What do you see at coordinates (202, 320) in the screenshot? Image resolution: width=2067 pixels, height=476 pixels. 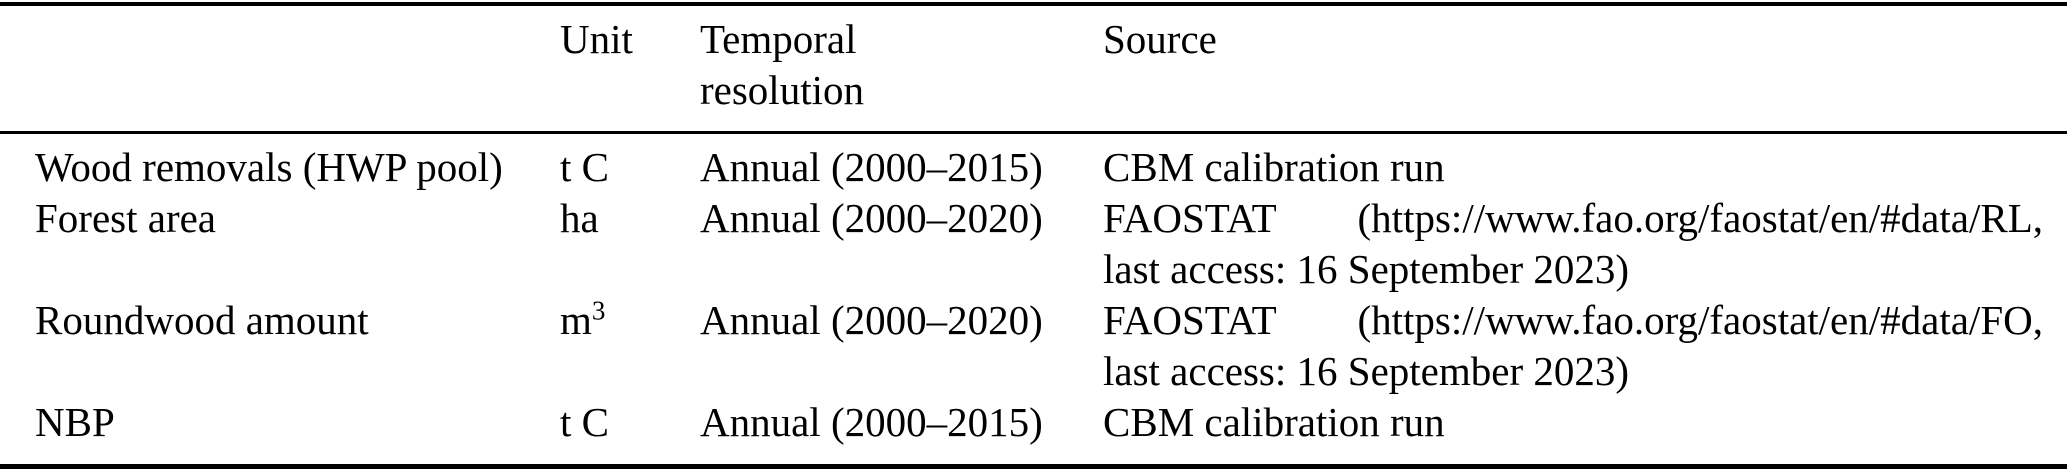 I see `row-variable: Roundwood amount` at bounding box center [202, 320].